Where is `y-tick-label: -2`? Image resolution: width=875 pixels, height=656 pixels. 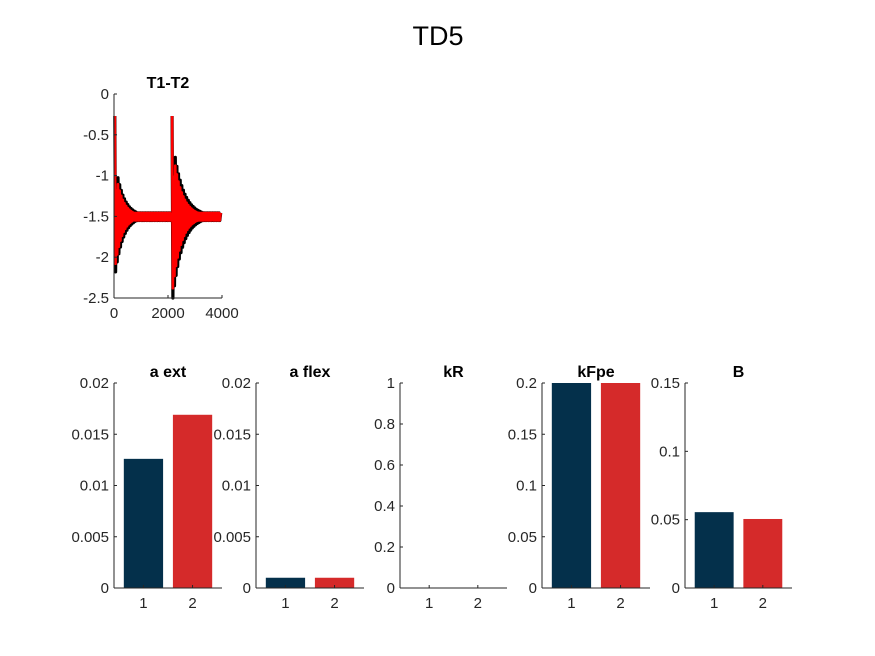 y-tick-label: -2 is located at coordinates (102, 257).